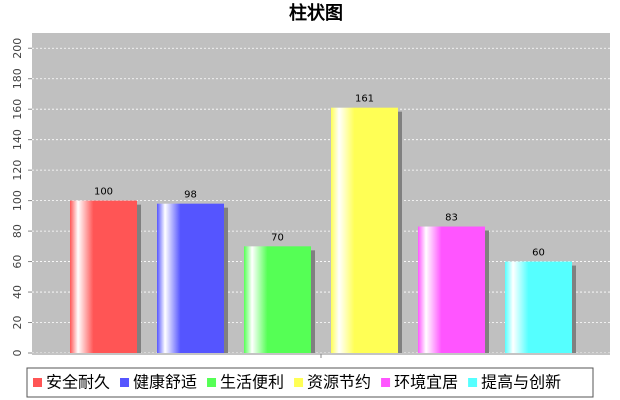 The height and width of the screenshot is (400, 620). Describe the element at coordinates (316, 13) in the screenshot. I see `chart-title: 柱状图` at that location.